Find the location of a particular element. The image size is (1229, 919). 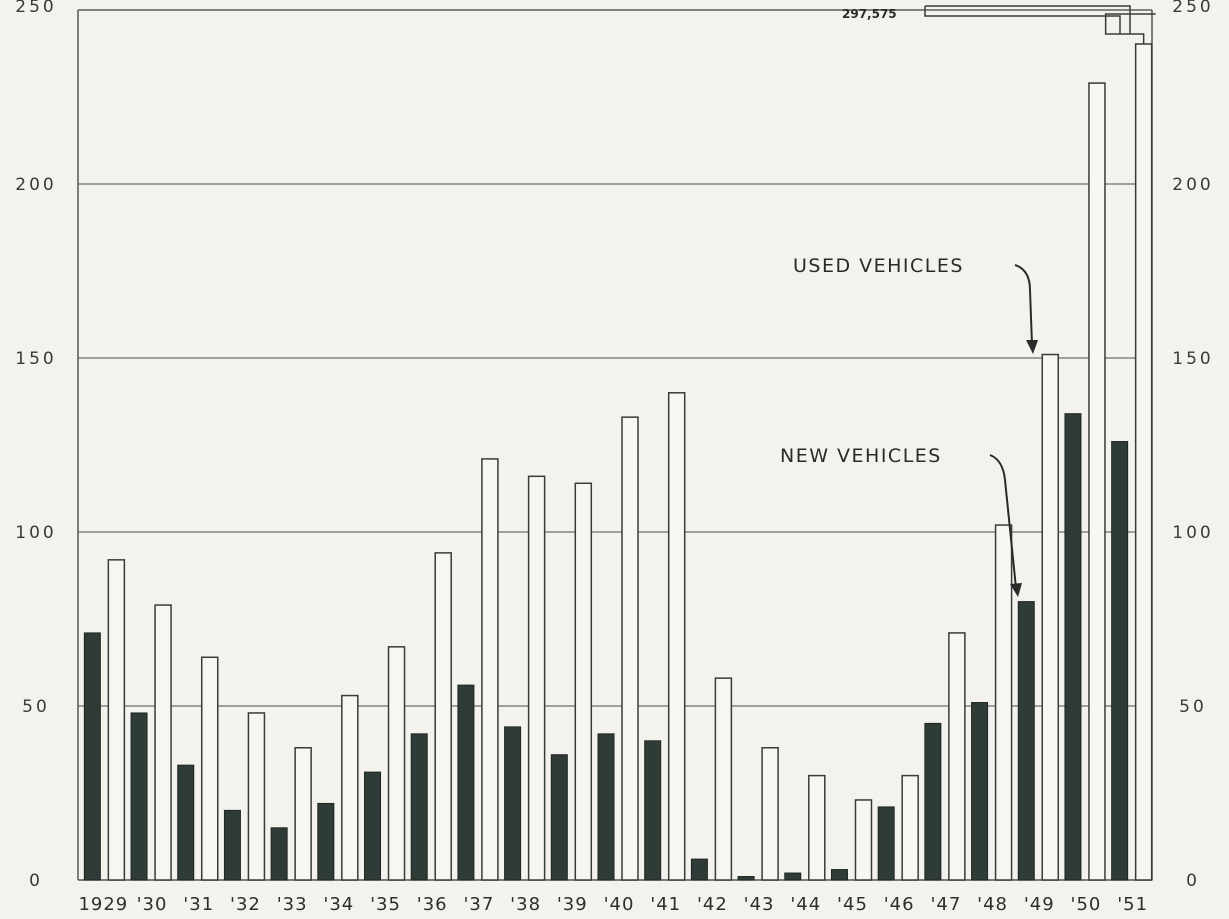

y-tick-label-left: 50 is located at coordinates (36, 707).